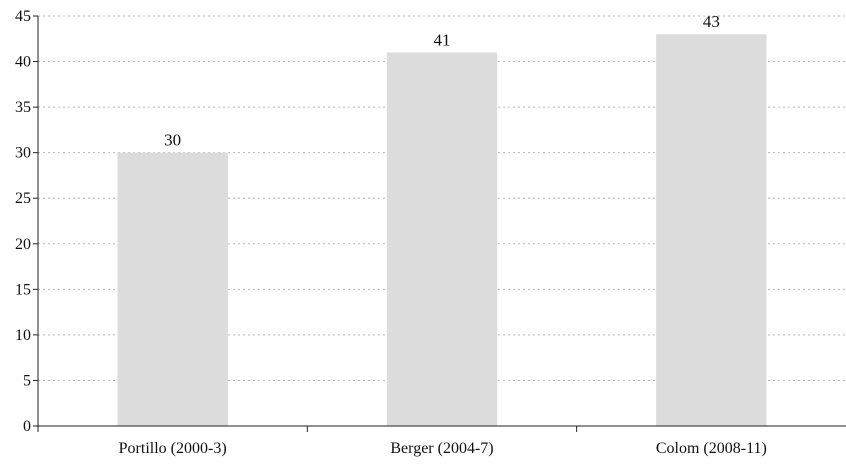 The image size is (846, 466). Describe the element at coordinates (23, 107) in the screenshot. I see `y-tick-label: 35` at that location.